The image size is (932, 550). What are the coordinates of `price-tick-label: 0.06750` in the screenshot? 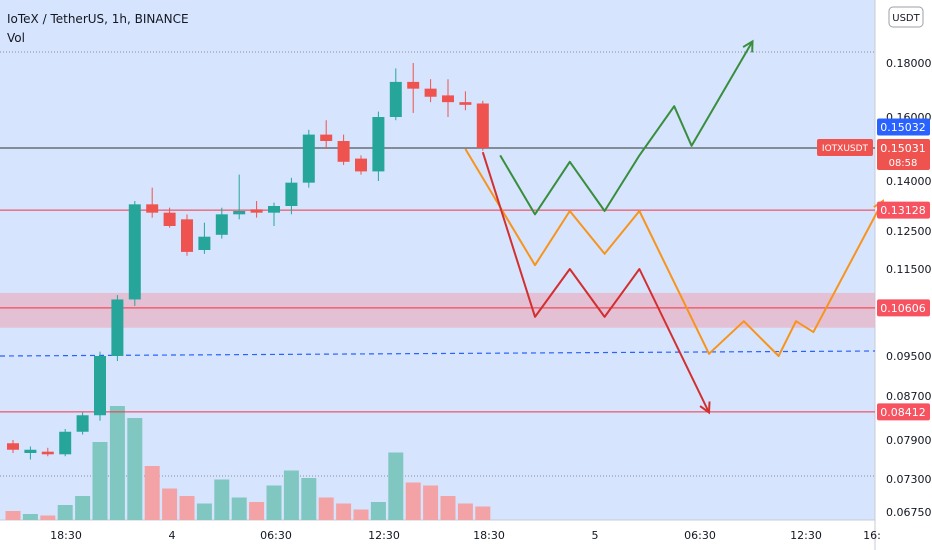 It's located at (909, 512).